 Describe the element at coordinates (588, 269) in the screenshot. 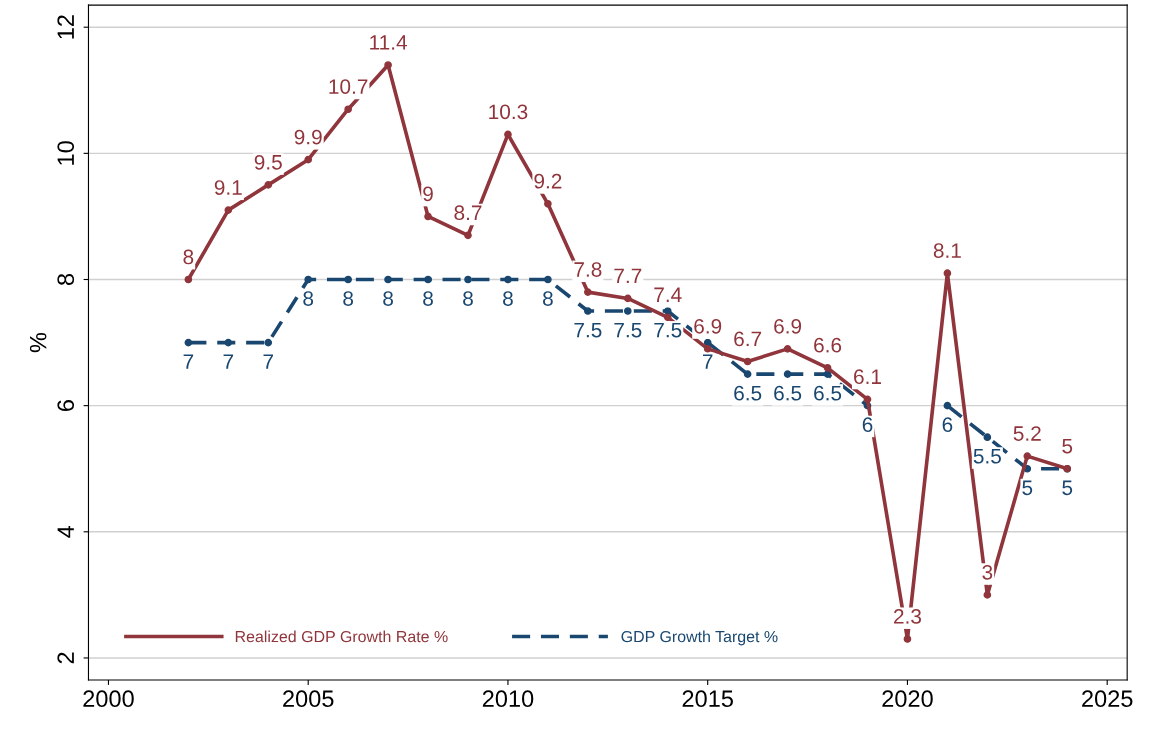

I see `data-label: 7.8` at that location.